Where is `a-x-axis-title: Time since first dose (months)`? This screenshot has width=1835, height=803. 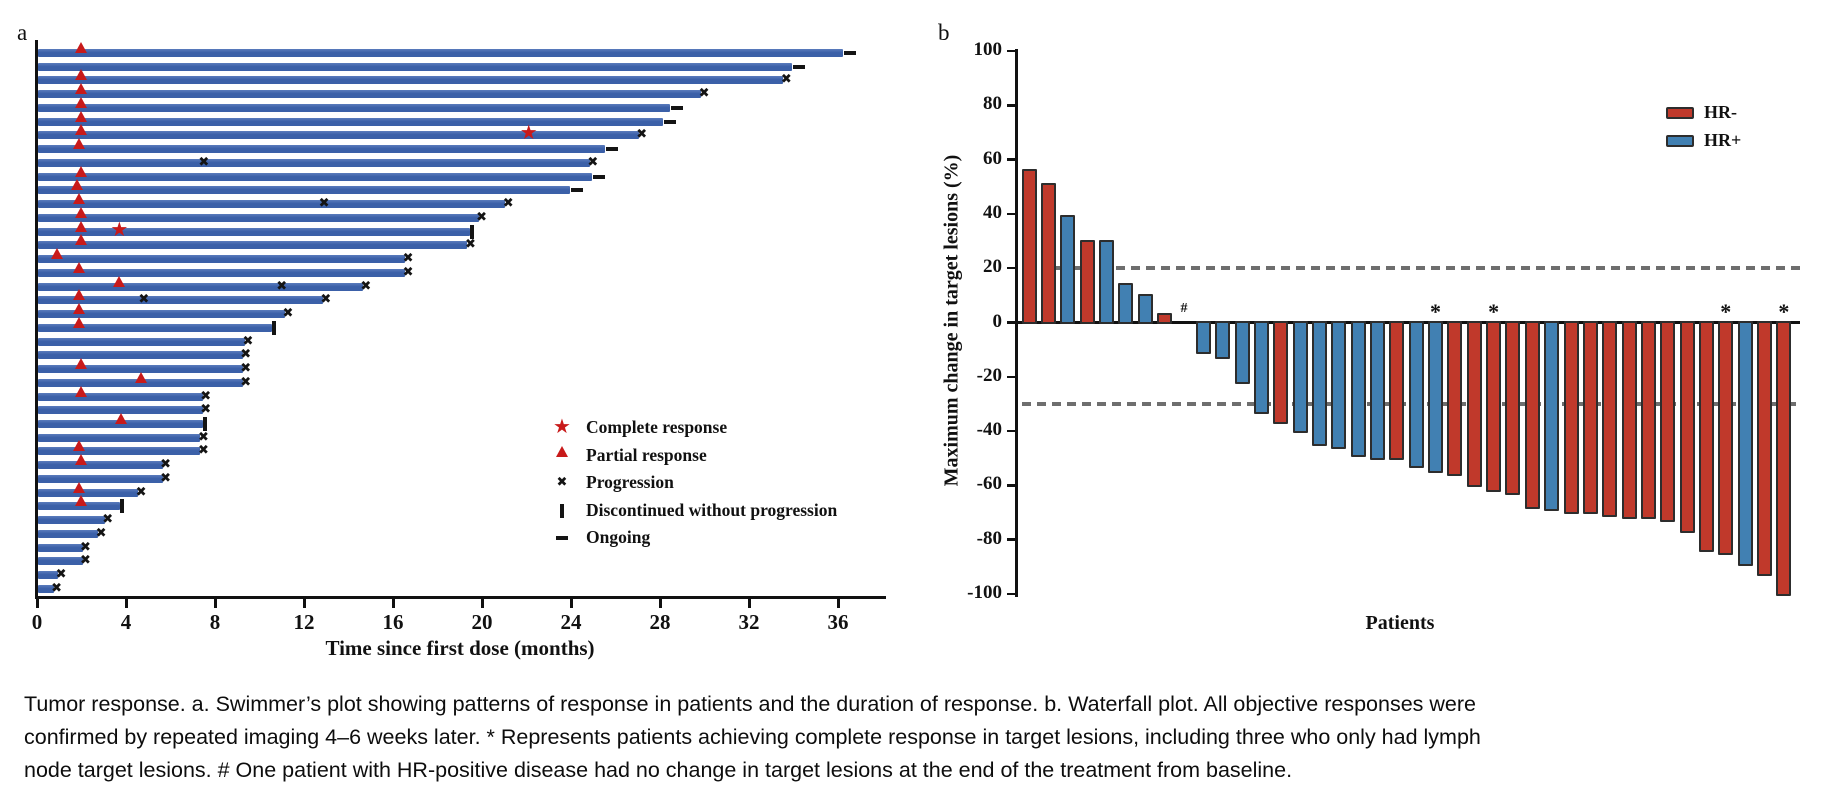 a-x-axis-title: Time since first dose (months) is located at coordinates (460, 648).